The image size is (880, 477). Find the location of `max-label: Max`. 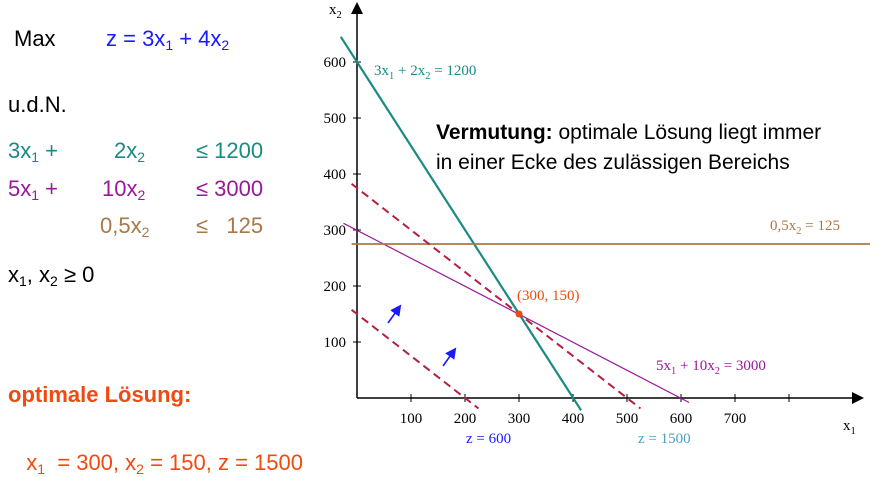

max-label: Max is located at coordinates (35, 38).